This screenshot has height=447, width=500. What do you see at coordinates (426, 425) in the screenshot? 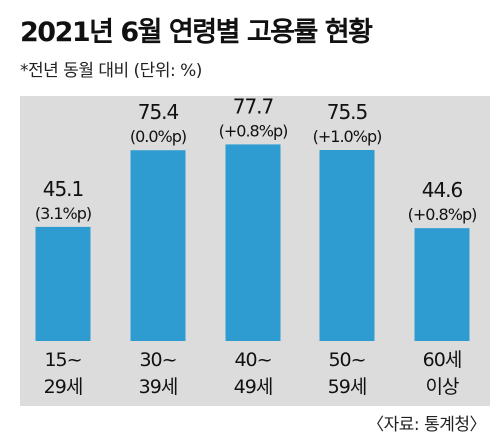
I see `source-note: 〈자료: 통계청〉` at bounding box center [426, 425].